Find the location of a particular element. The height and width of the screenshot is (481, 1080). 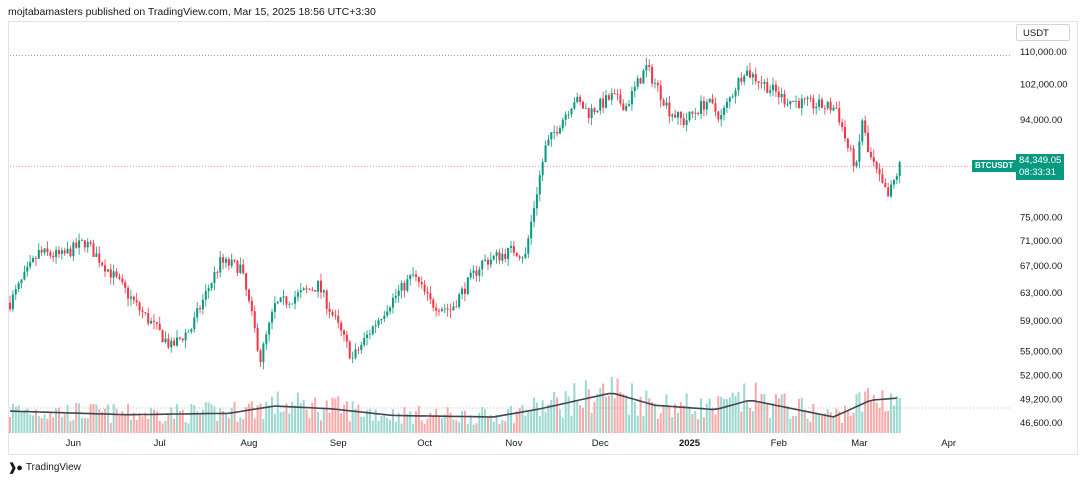

brand-name: TradingView is located at coordinates (53, 467).